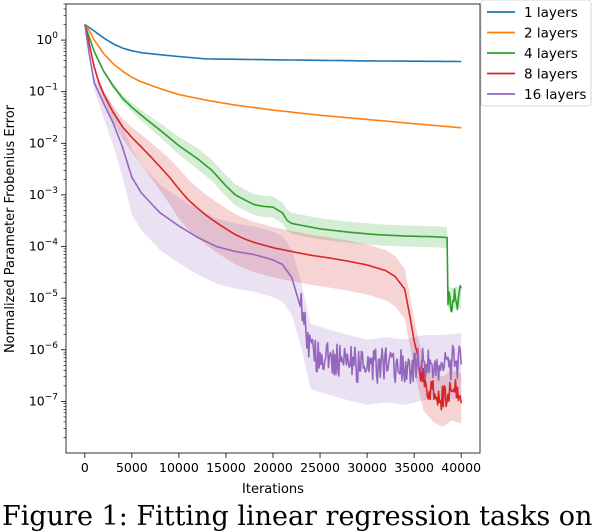 Image resolution: width=594 pixels, height=532 pixels. I want to click on x-tick-label: 40000, so click(461, 467).